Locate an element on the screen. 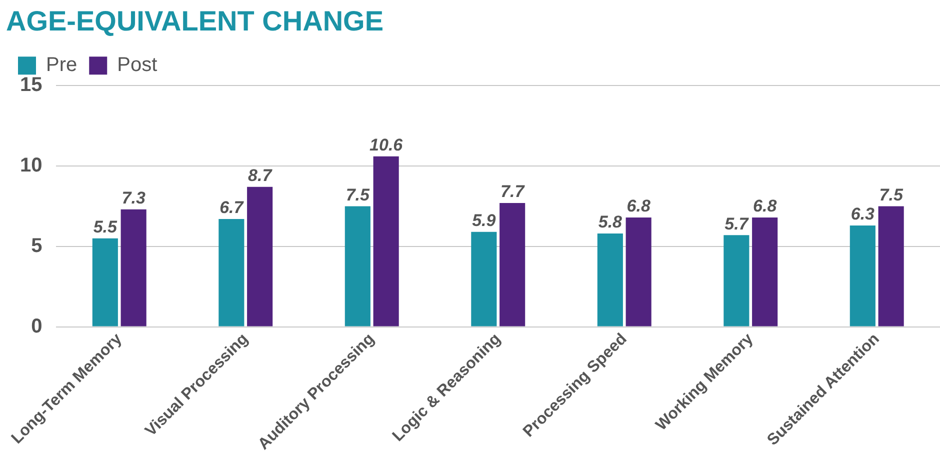 The height and width of the screenshot is (457, 940). data-label: 8.7 is located at coordinates (261, 176).